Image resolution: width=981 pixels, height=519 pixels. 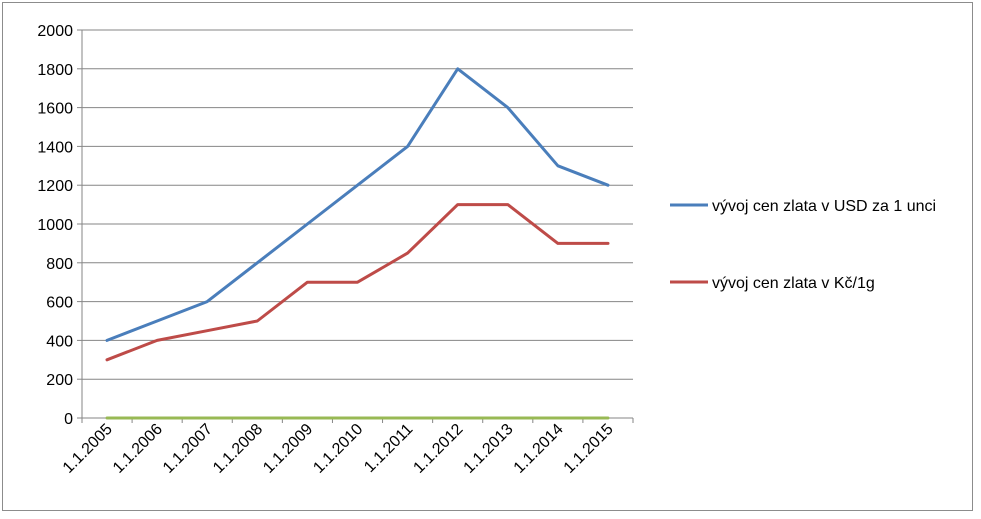 What do you see at coordinates (68, 419) in the screenshot?
I see `y-tick-label: 0` at bounding box center [68, 419].